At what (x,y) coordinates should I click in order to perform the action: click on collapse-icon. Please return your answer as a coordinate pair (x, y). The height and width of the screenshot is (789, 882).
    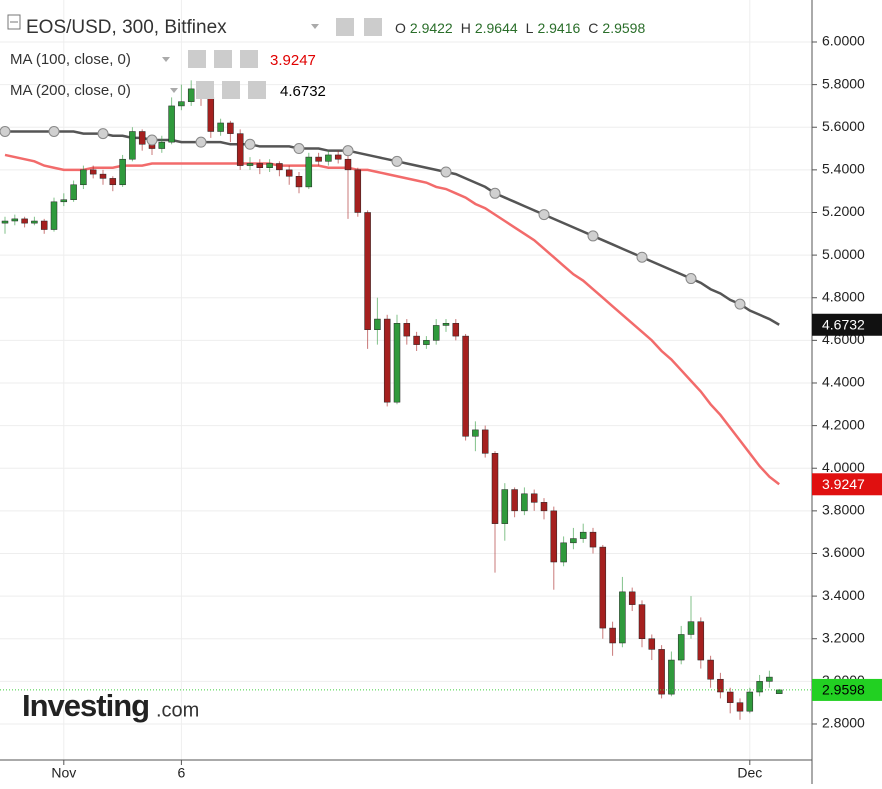
    Looking at the image, I should click on (14, 22).